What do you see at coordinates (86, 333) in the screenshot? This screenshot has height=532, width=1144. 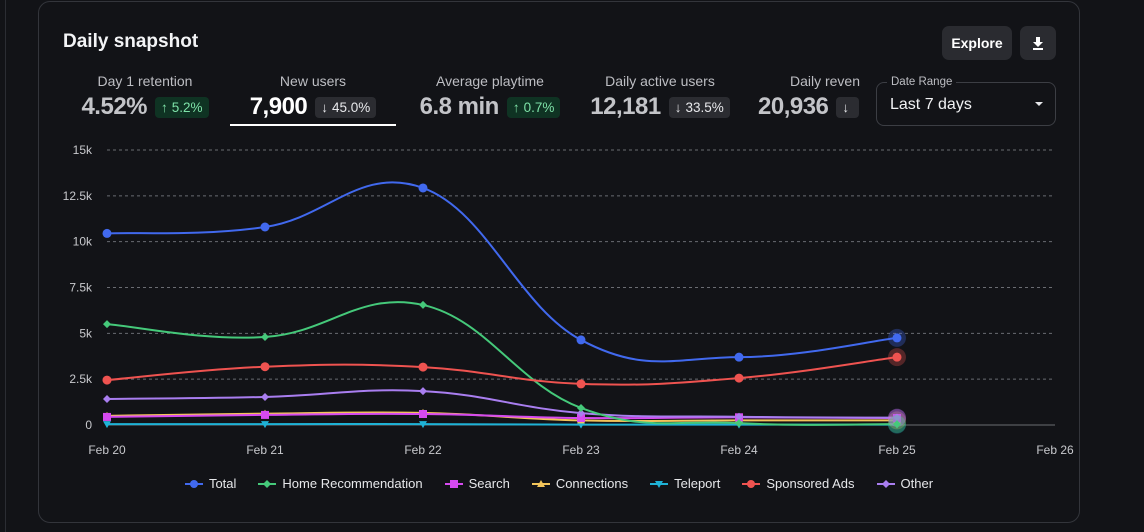 I see `y-tick-label: 5k` at bounding box center [86, 333].